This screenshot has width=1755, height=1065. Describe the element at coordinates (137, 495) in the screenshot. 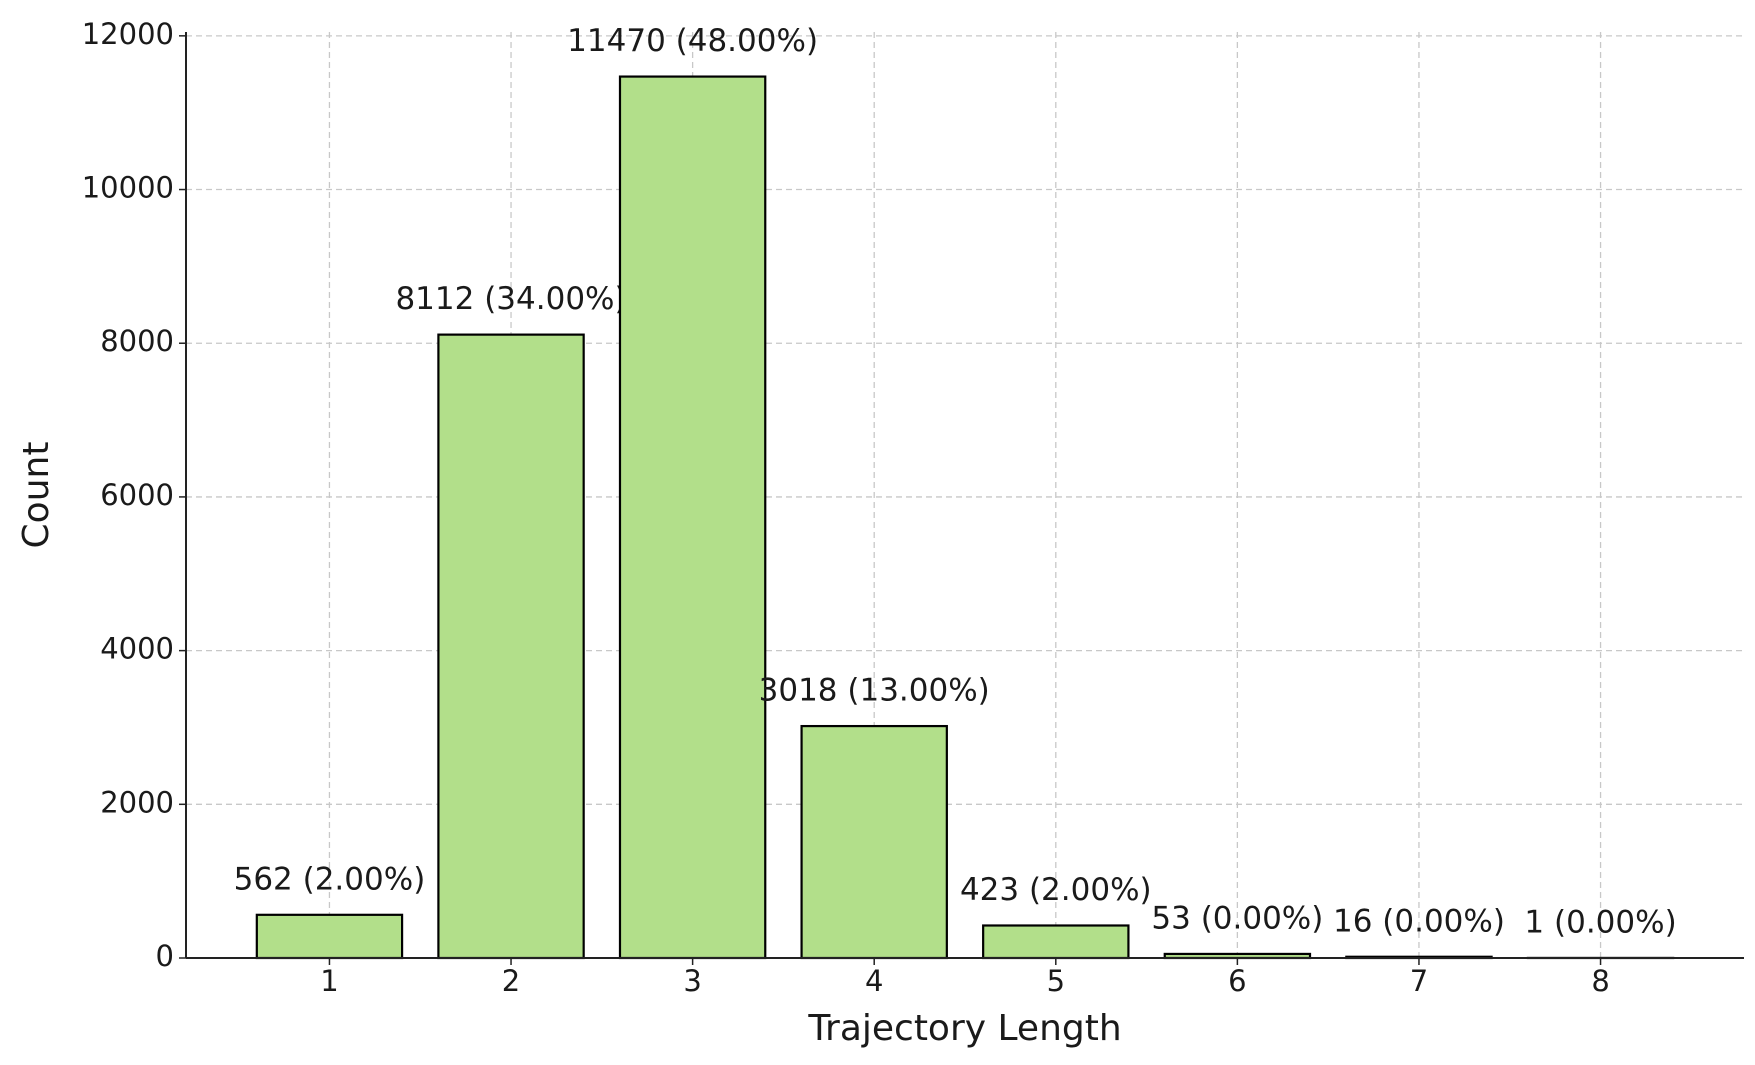

I see `y-tick-label: 6000` at that location.